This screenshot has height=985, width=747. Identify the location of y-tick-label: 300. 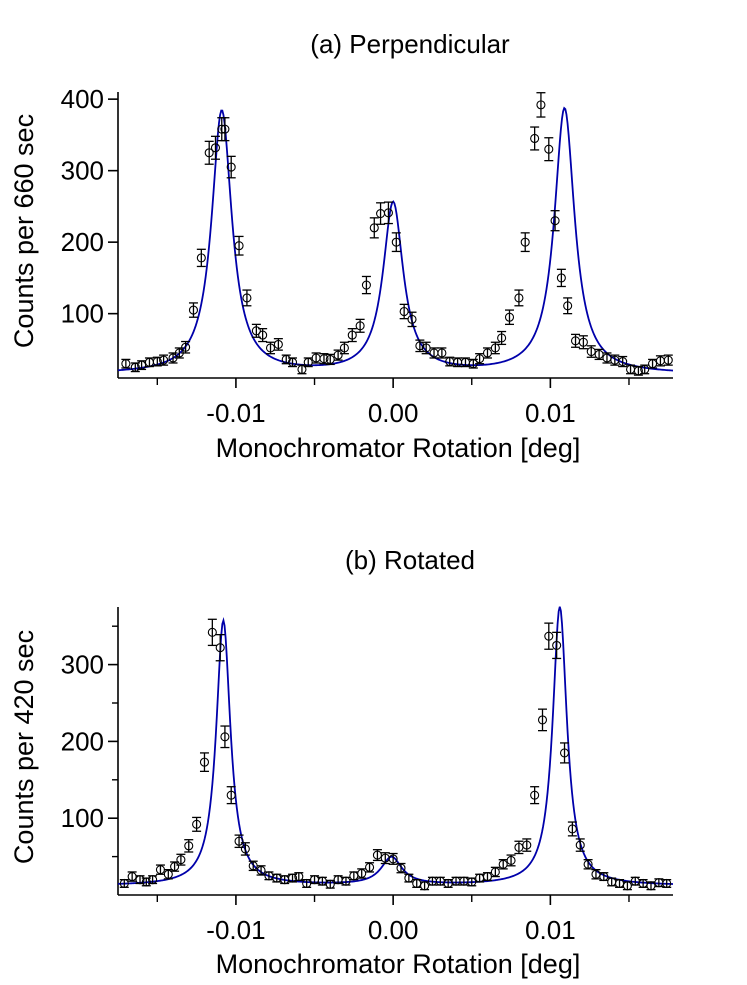
(82, 665).